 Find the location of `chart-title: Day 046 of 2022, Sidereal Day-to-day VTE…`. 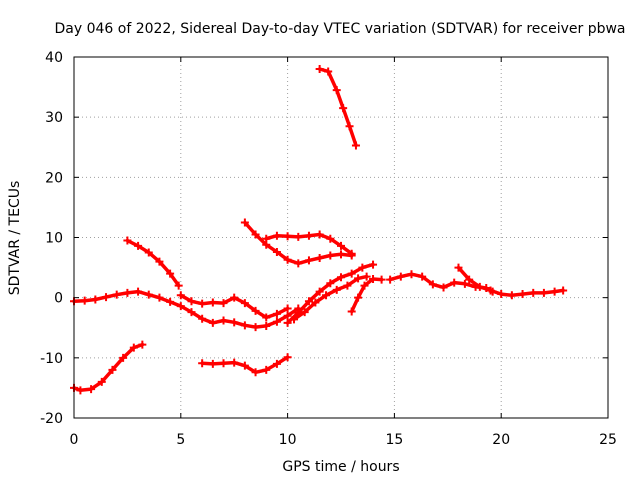

chart-title: Day 046 of 2022, Sidereal Day-to-day VTE… is located at coordinates (339, 29).